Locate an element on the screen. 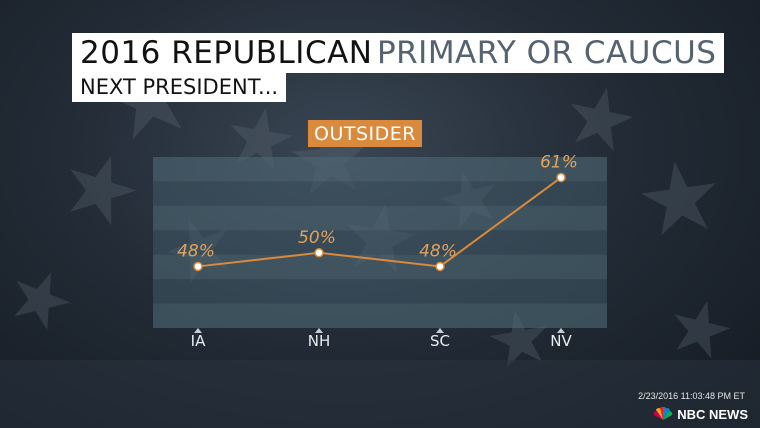 This screenshot has height=428, width=760. chart-title-part2: PRIMARY OR CAUCUS is located at coordinates (546, 53).